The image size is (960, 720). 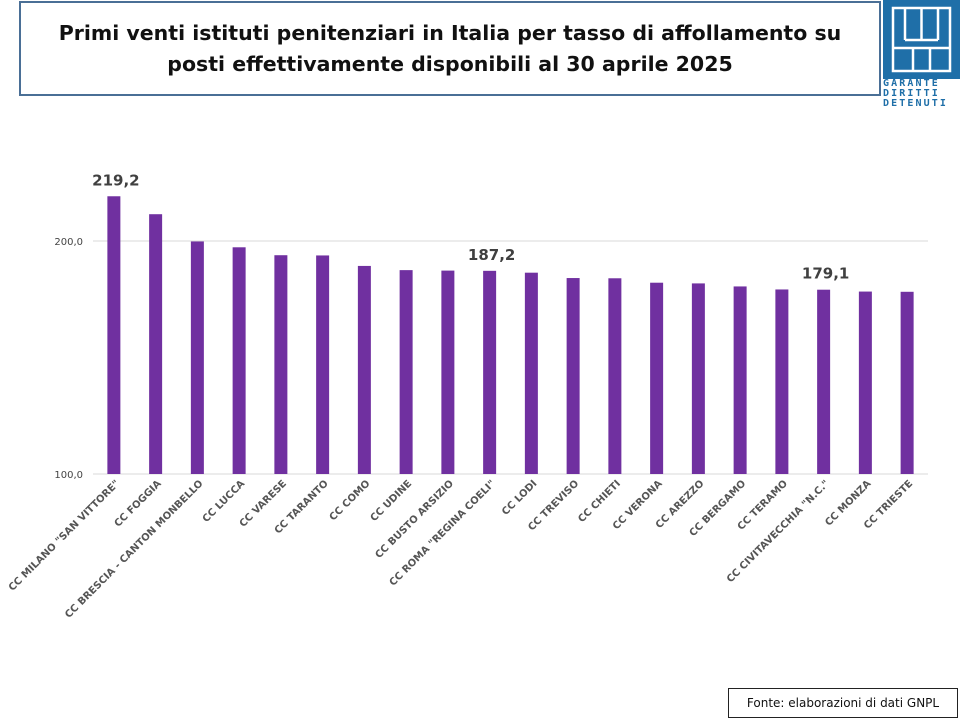 I want to click on garante-logo: GARANTE DIRITTI DETENUTI, so click(x=921, y=54).